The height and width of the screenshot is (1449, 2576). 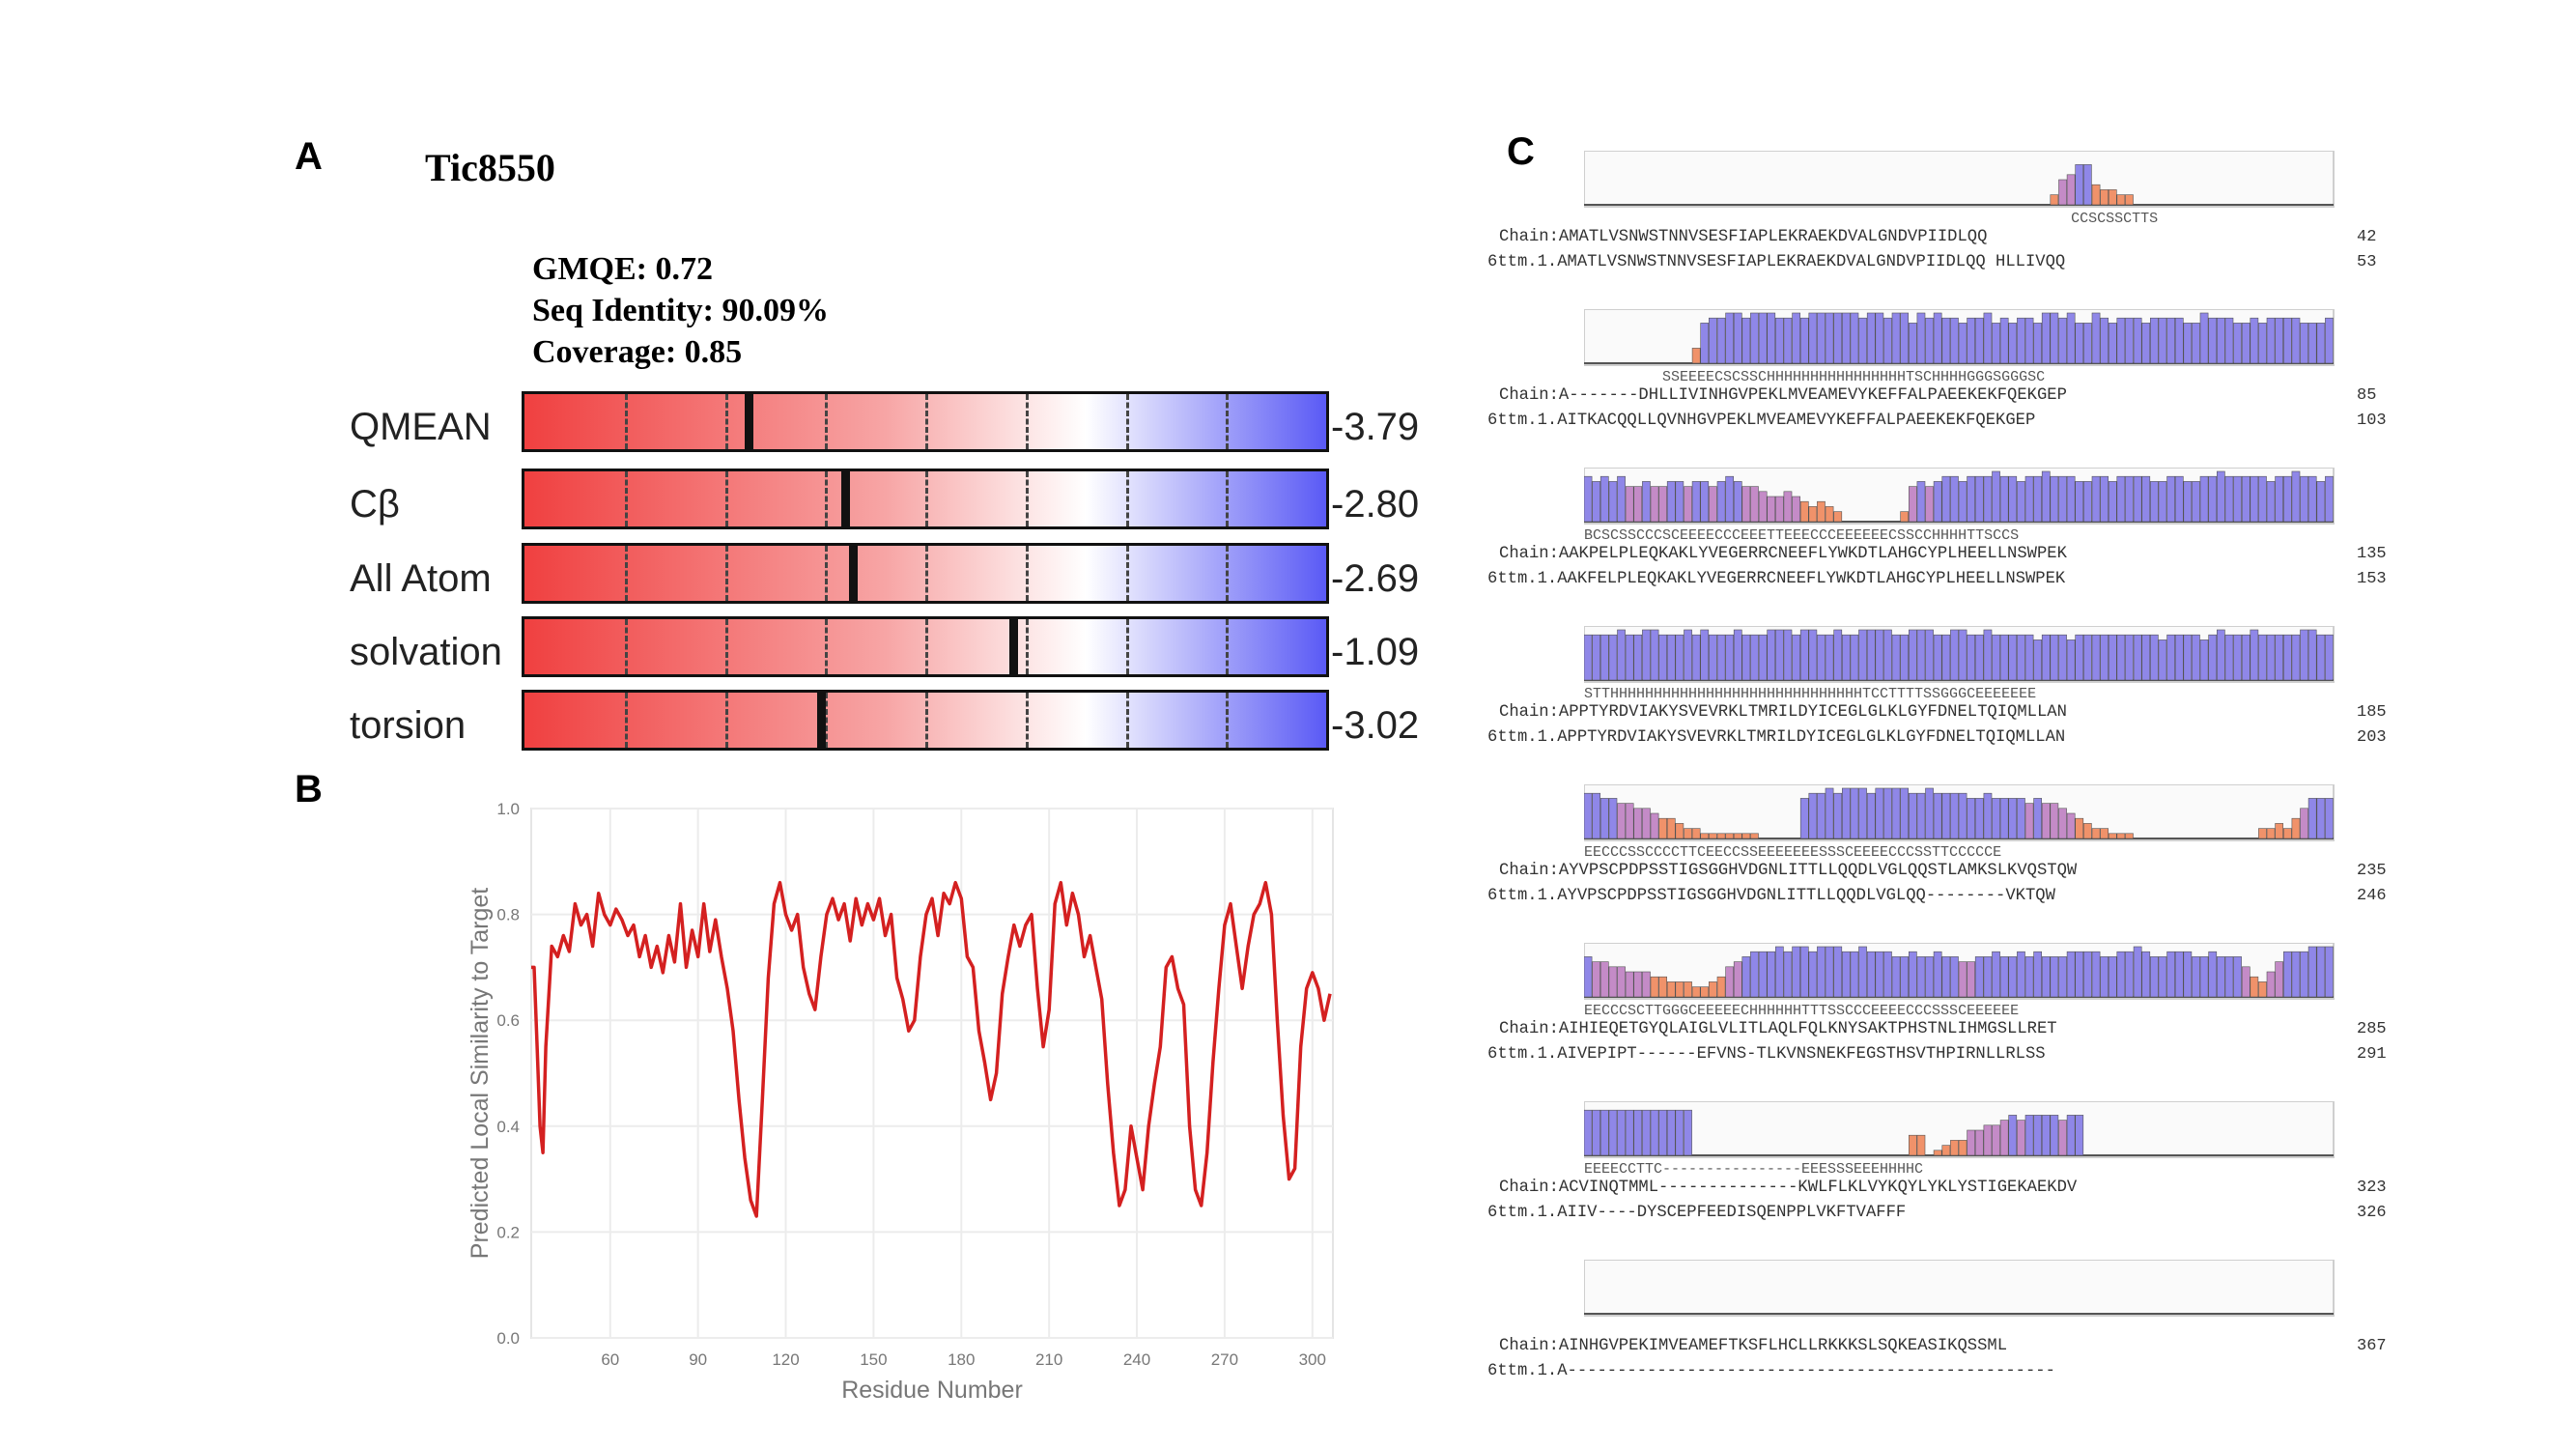 What do you see at coordinates (2372, 1213) in the screenshot?
I see `template-residue-number: 326` at bounding box center [2372, 1213].